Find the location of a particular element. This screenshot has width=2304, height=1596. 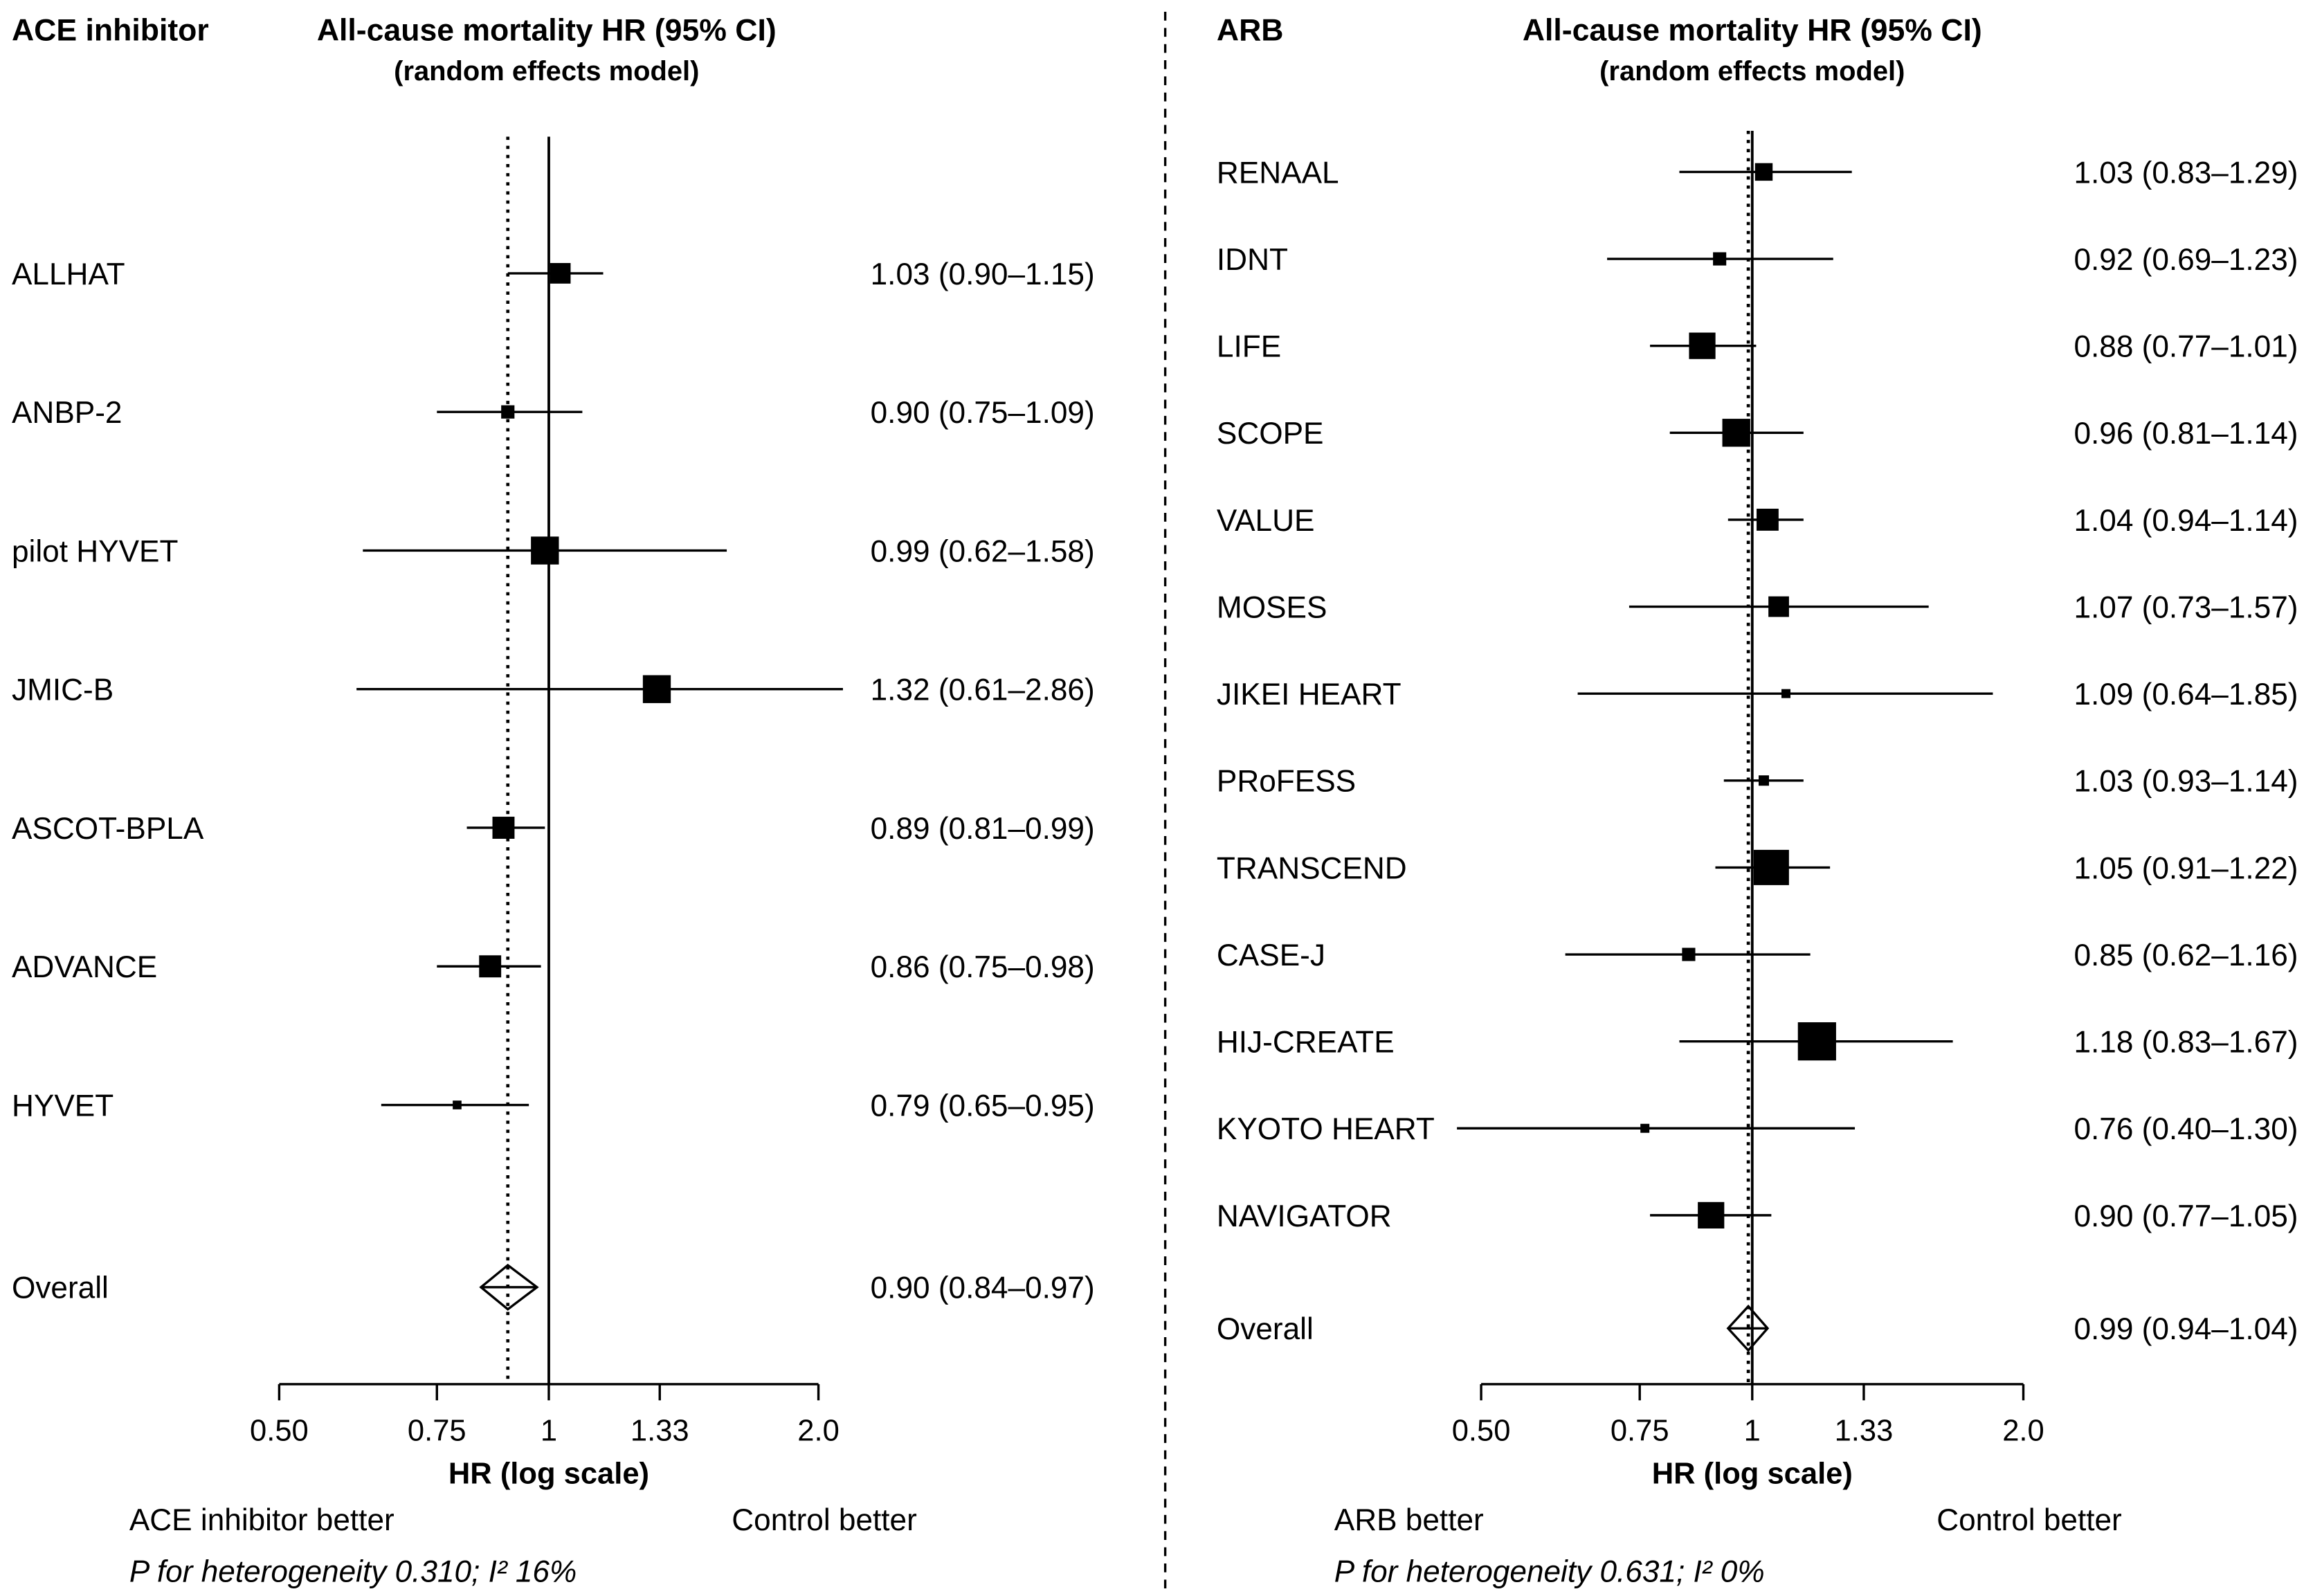

study-label: pilot HYVET is located at coordinates (95, 551).